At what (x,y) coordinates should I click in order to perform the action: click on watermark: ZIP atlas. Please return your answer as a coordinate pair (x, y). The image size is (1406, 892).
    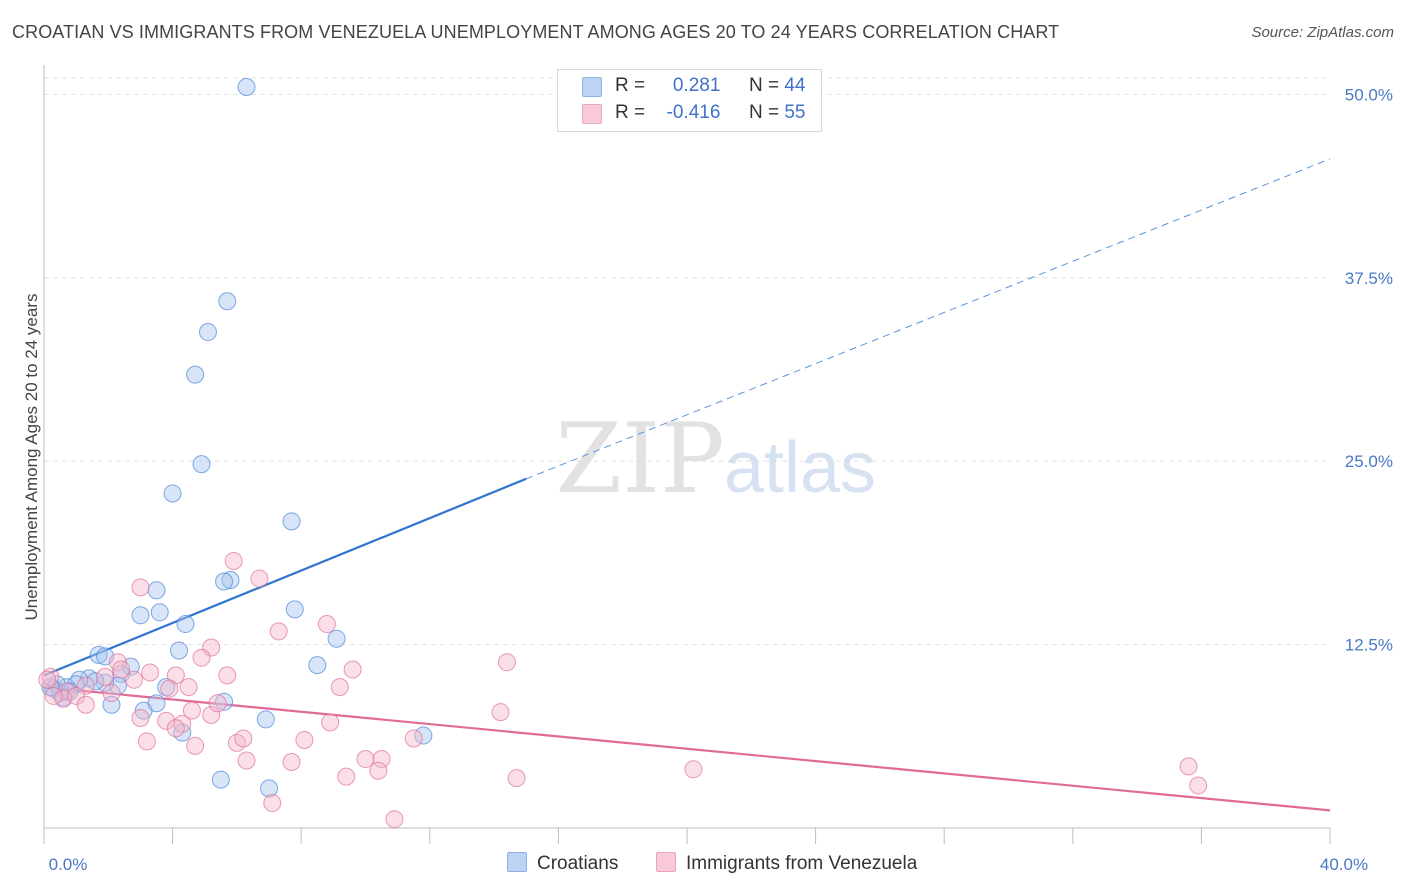
    Looking at the image, I should click on (715, 459).